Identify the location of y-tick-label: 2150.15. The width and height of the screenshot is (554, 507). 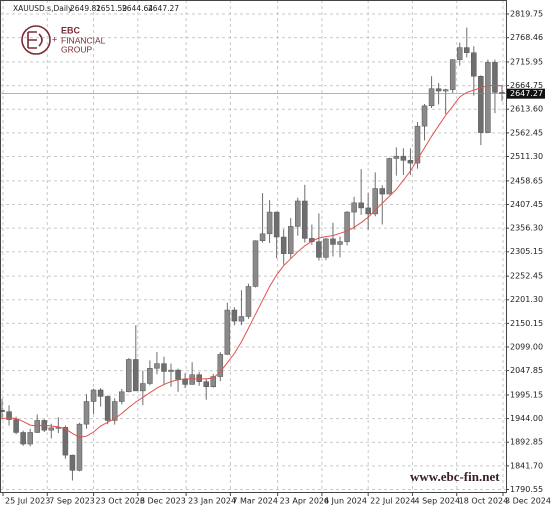
(526, 323).